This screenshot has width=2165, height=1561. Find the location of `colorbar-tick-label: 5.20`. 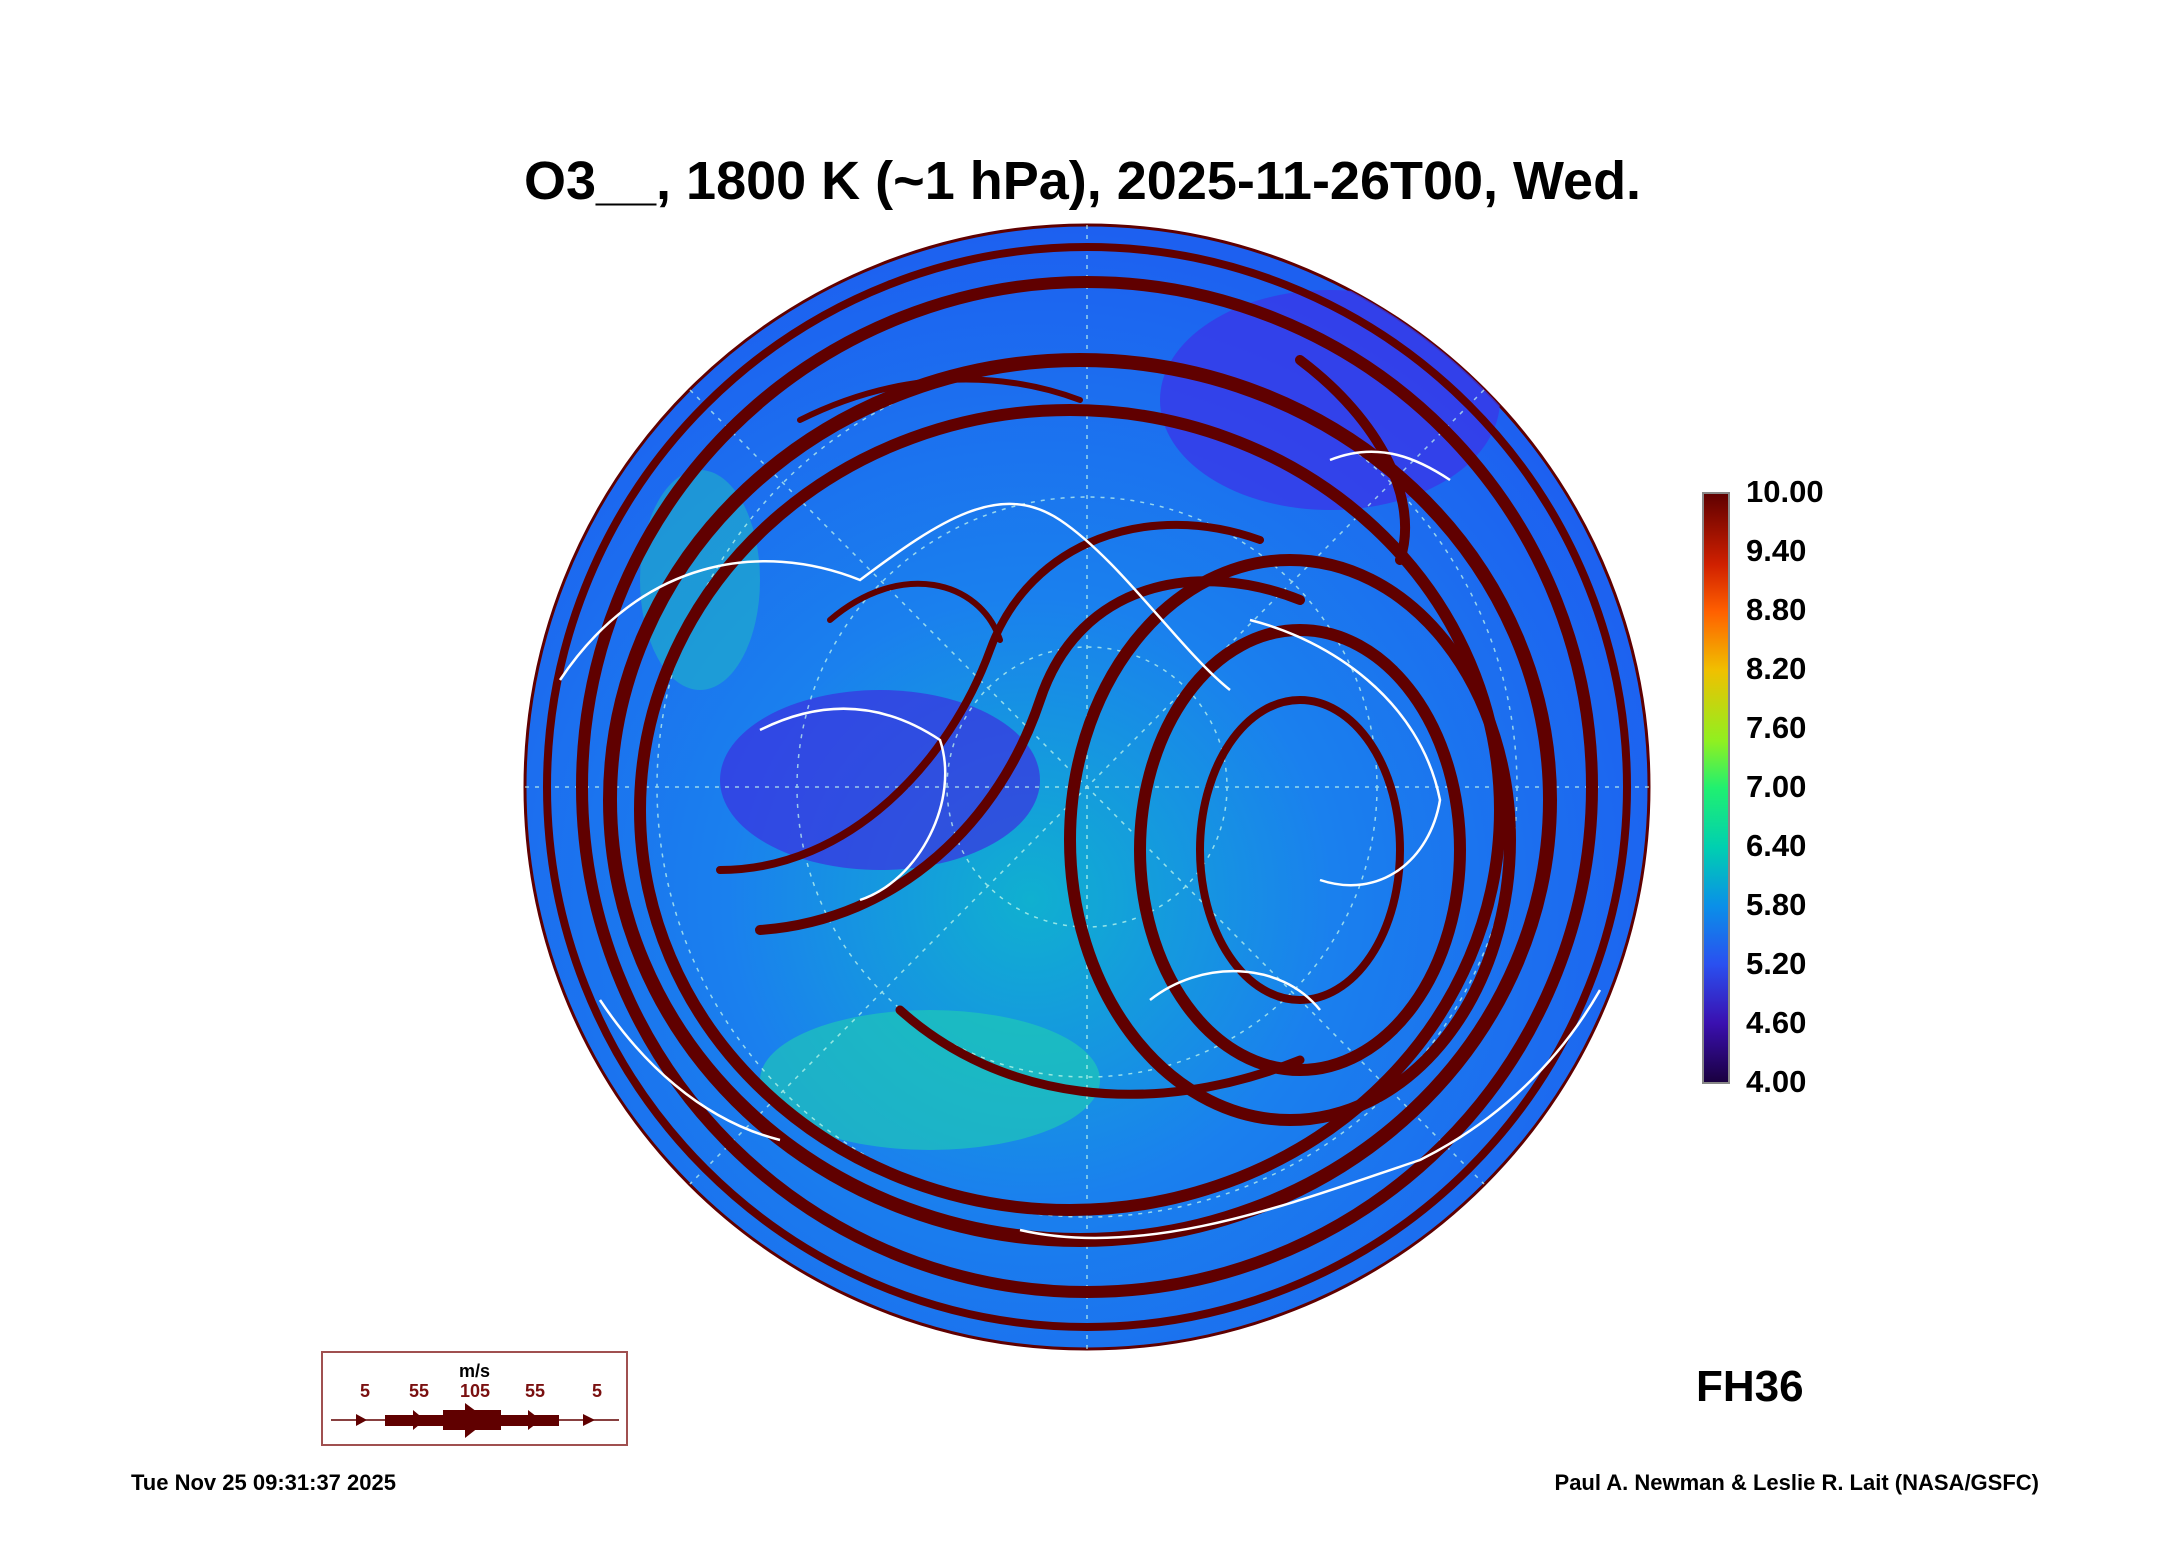

colorbar-tick-label: 5.20 is located at coordinates (1776, 963).